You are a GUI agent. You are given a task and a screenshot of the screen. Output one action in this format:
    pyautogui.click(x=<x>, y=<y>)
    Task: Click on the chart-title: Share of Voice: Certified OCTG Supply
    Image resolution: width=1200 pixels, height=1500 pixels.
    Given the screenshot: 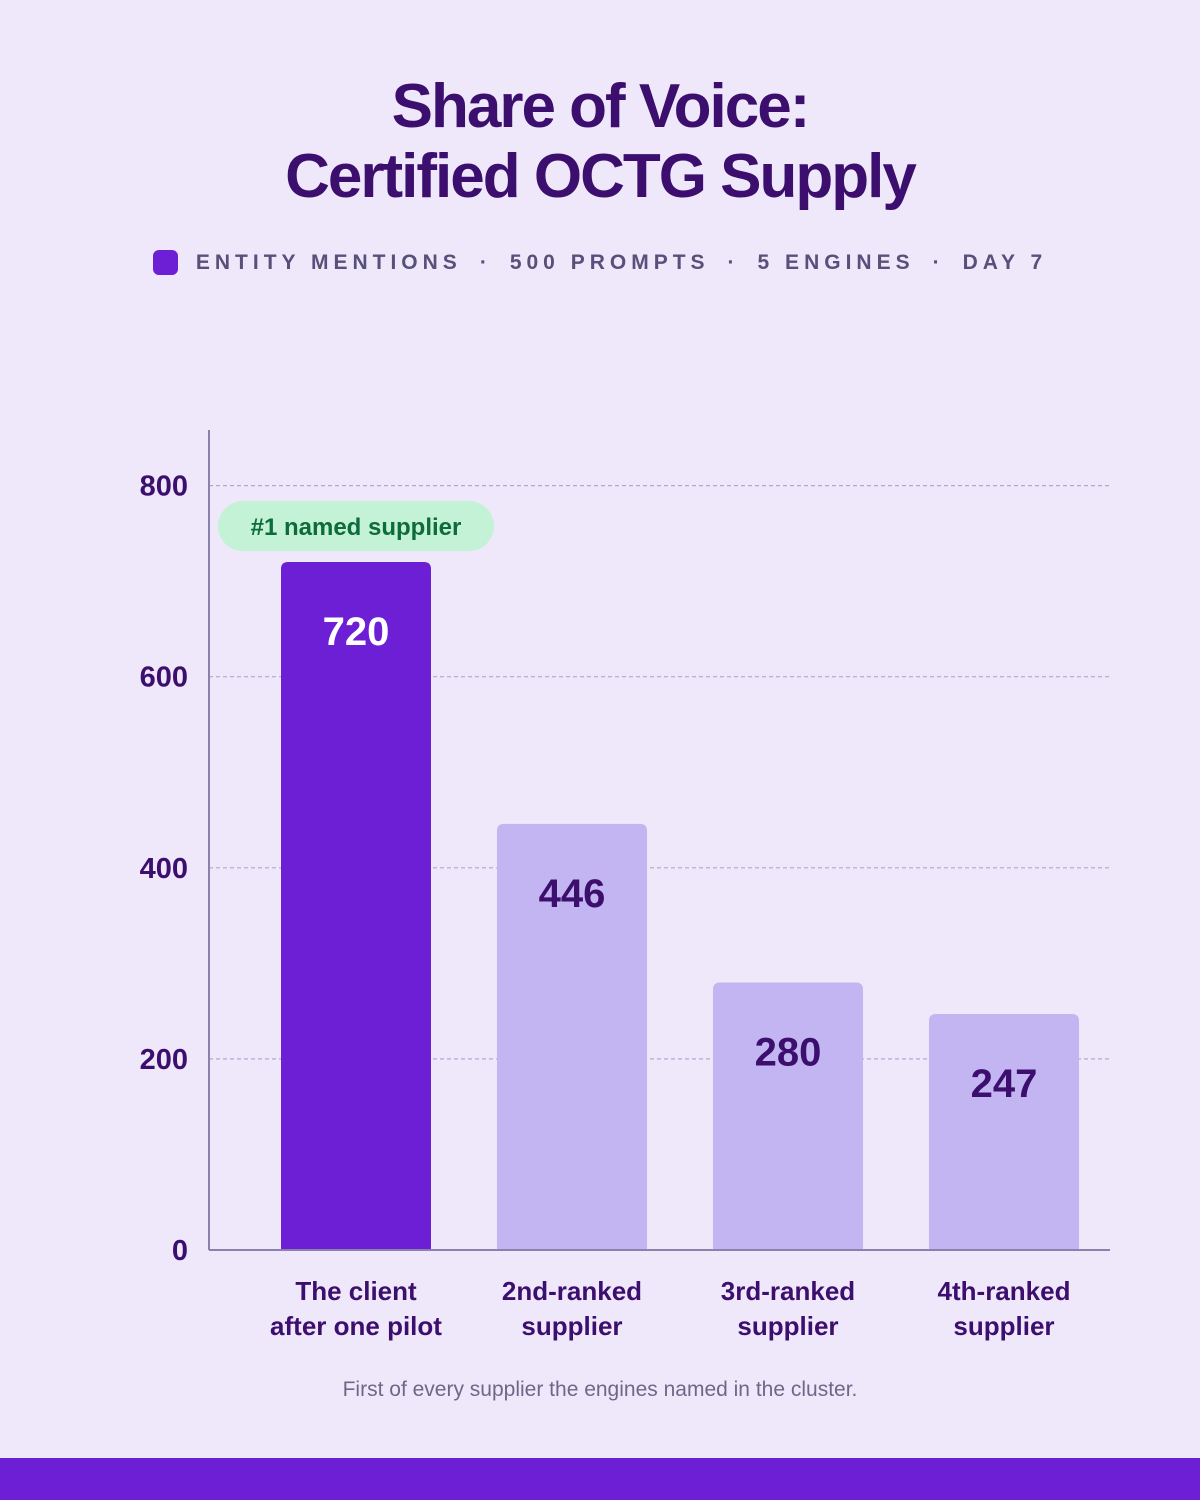 What is the action you would take?
    pyautogui.click(x=600, y=142)
    